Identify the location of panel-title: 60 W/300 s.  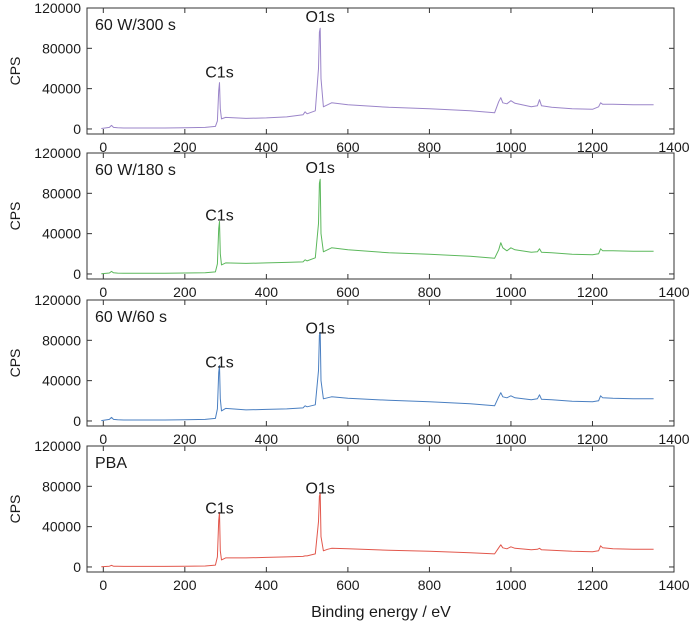
(135, 25).